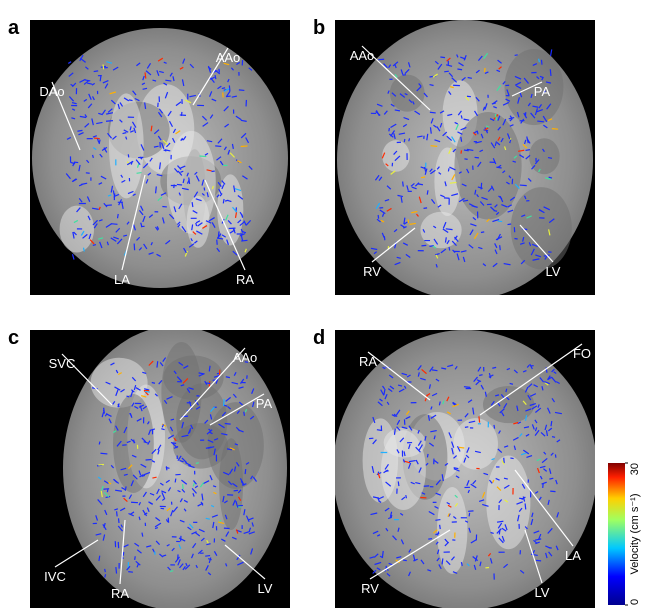  Describe the element at coordinates (193, 377) in the screenshot. I see `tissue-blob` at that location.